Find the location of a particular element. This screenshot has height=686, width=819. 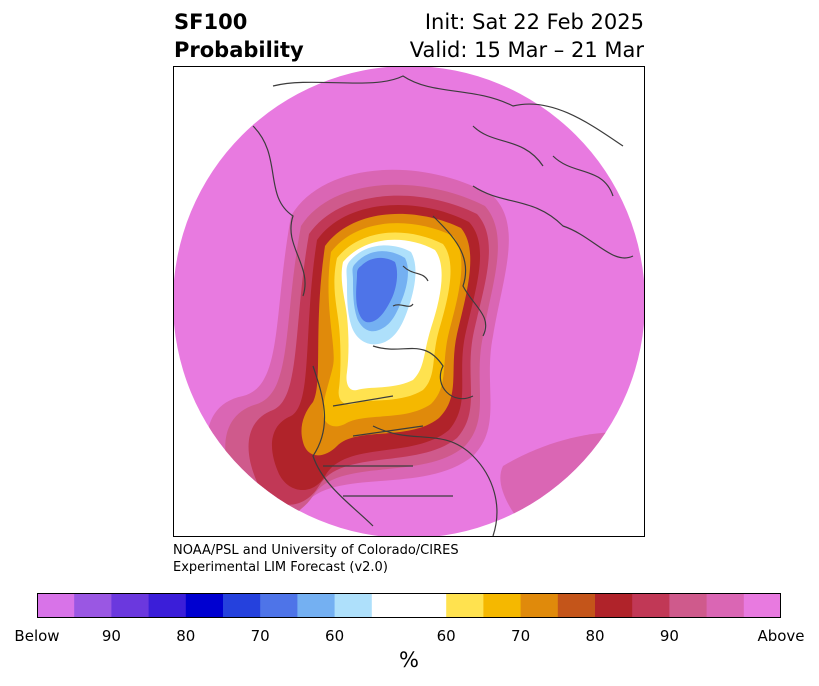

chart-title: SF100 Probability is located at coordinates (239, 36).